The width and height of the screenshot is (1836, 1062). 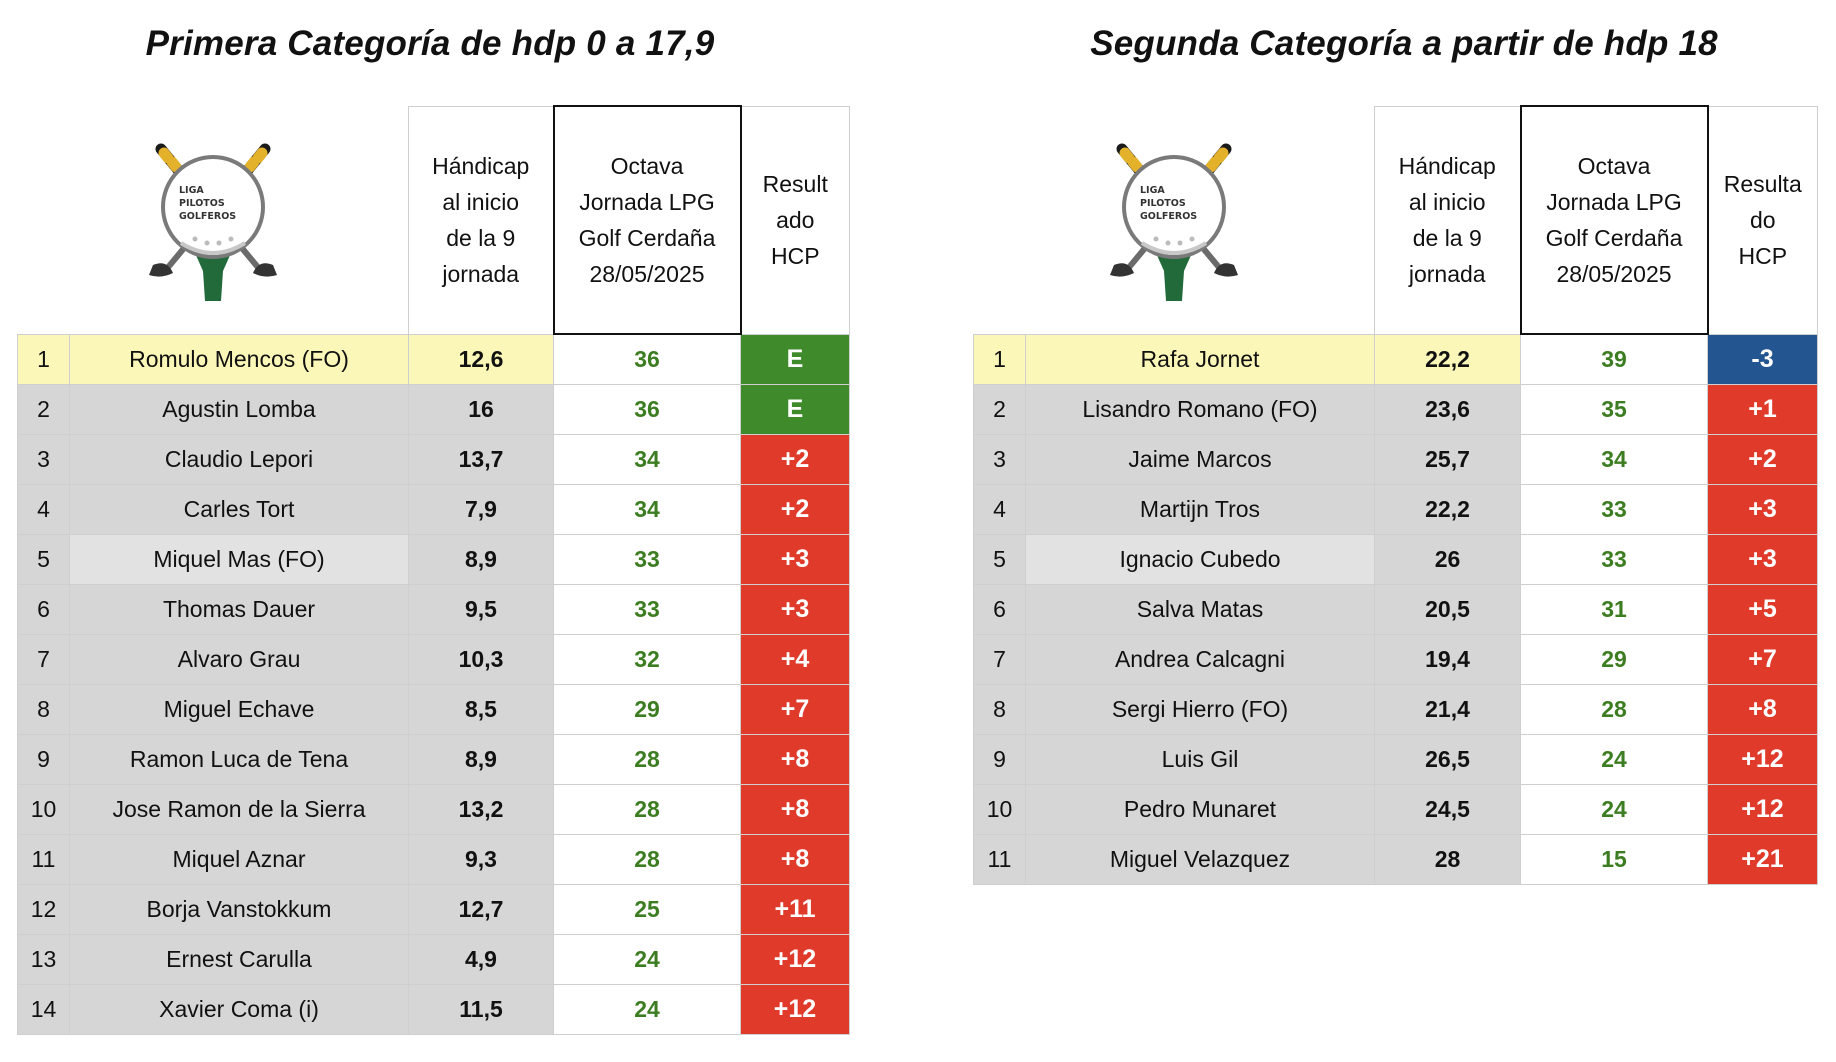 What do you see at coordinates (795, 909) in the screenshot?
I see `result-cell: +11` at bounding box center [795, 909].